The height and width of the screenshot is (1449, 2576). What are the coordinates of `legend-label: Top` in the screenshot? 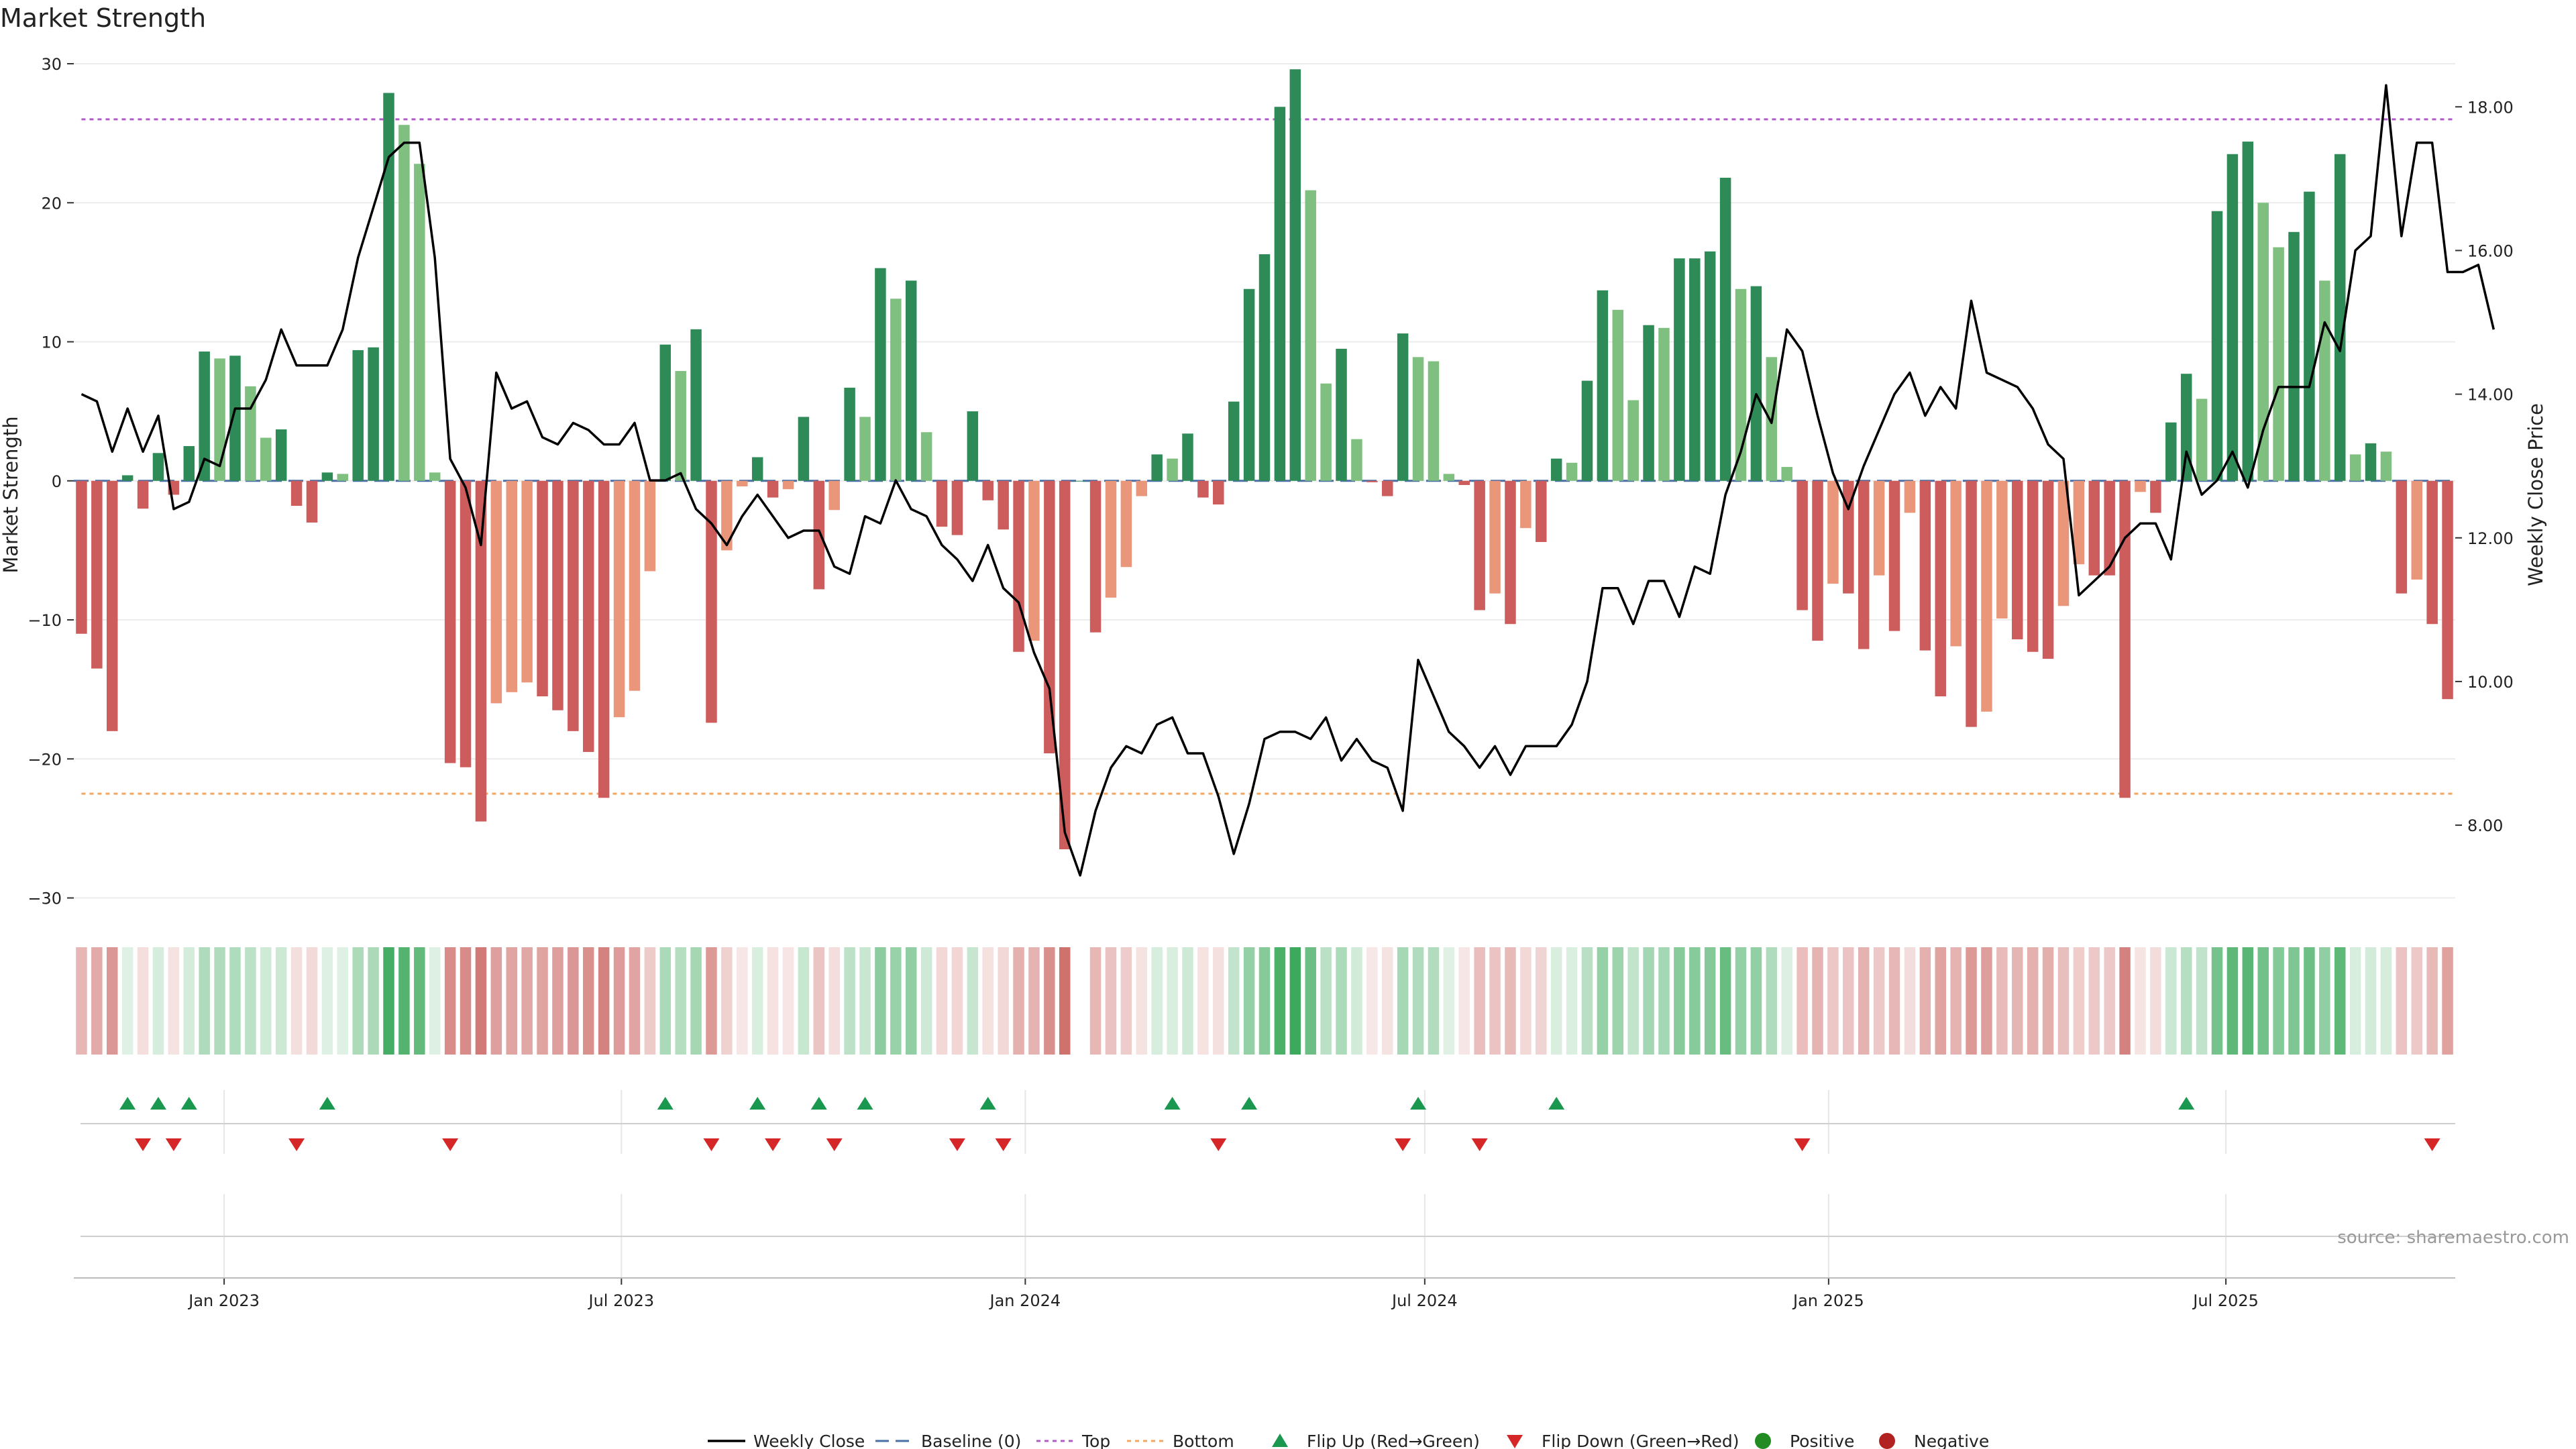 It's located at (1095, 1440).